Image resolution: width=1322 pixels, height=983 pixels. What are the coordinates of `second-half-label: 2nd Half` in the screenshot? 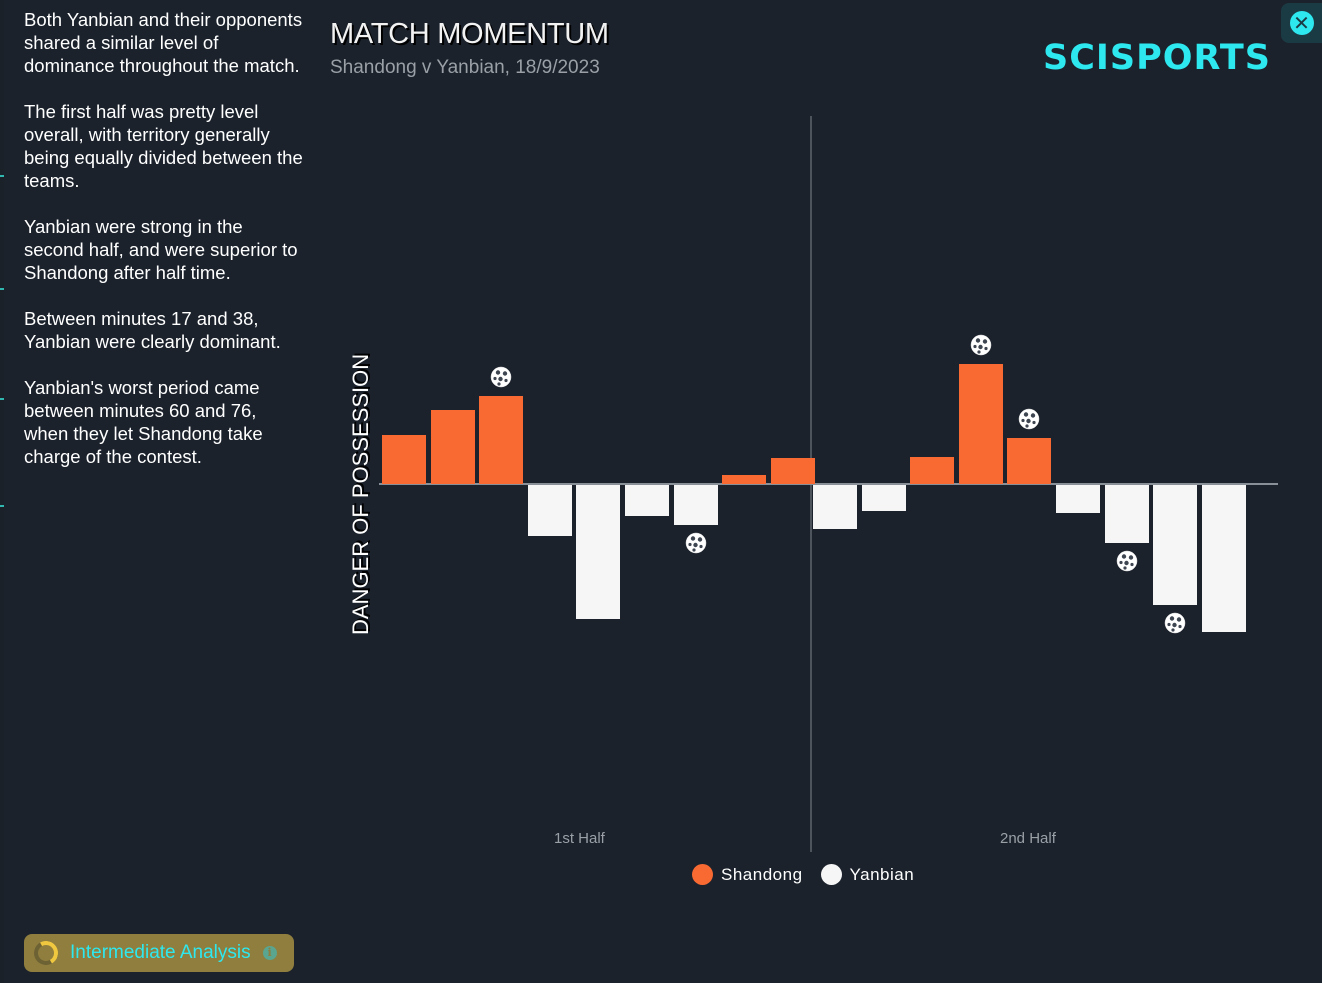 It's located at (1028, 838).